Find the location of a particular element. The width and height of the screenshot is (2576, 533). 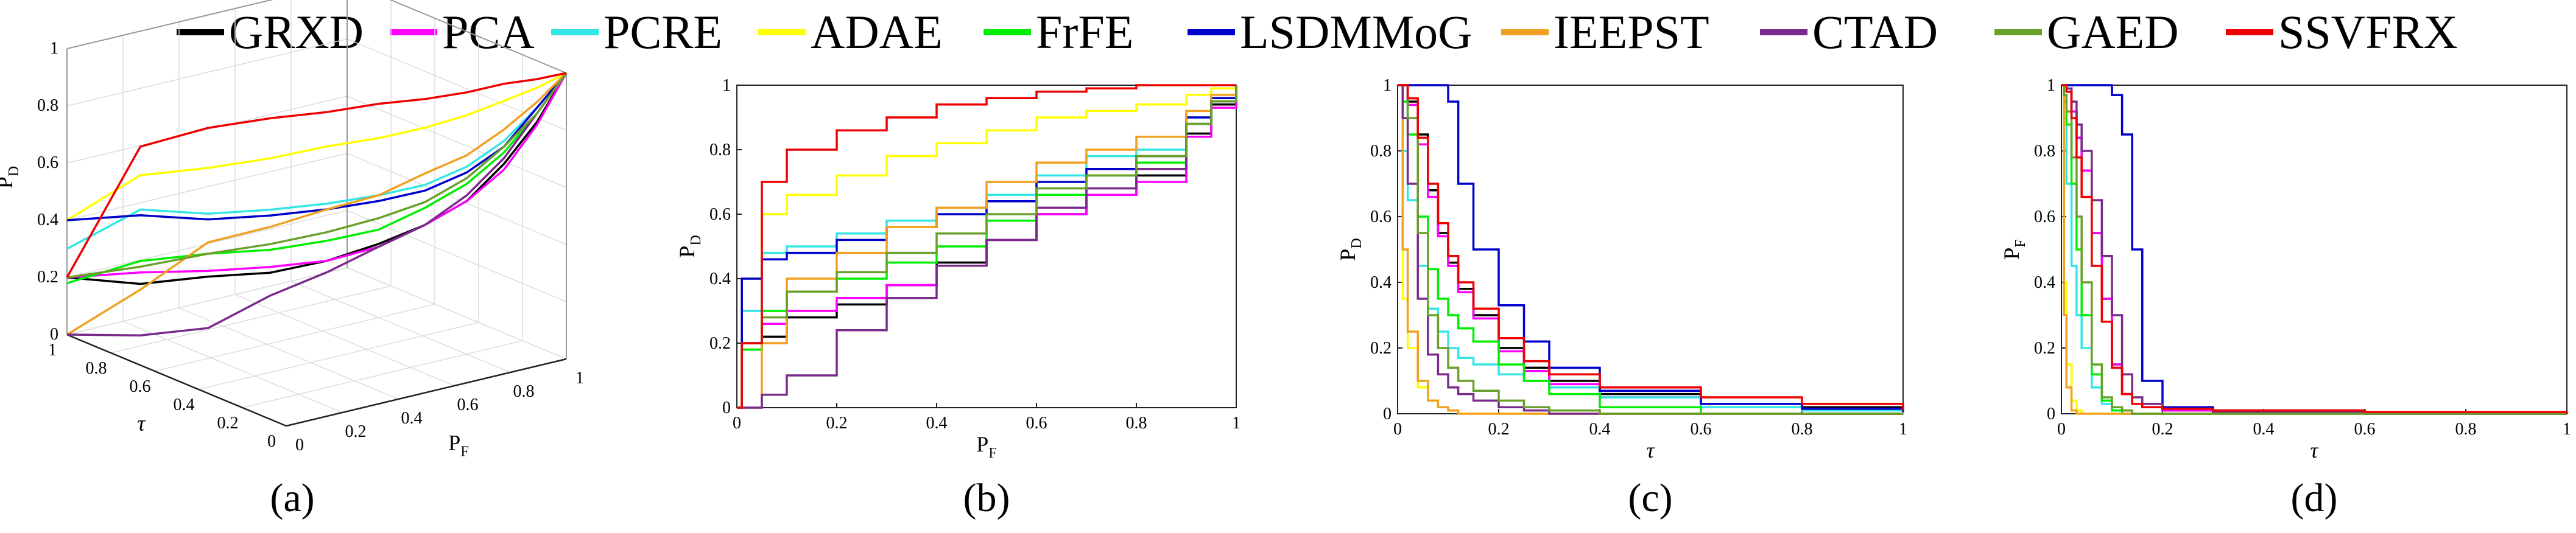

pd-tick-label: 0.8 is located at coordinates (47, 105).